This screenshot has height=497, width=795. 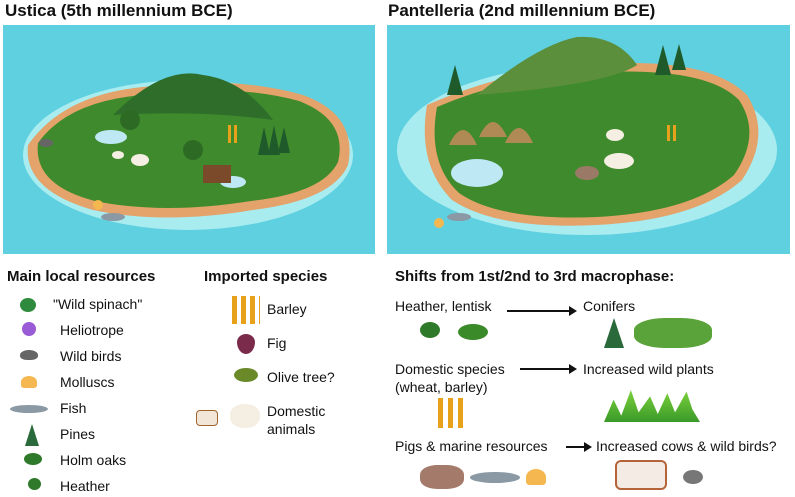 What do you see at coordinates (609, 306) in the screenshot?
I see `shift-to: Conifers` at bounding box center [609, 306].